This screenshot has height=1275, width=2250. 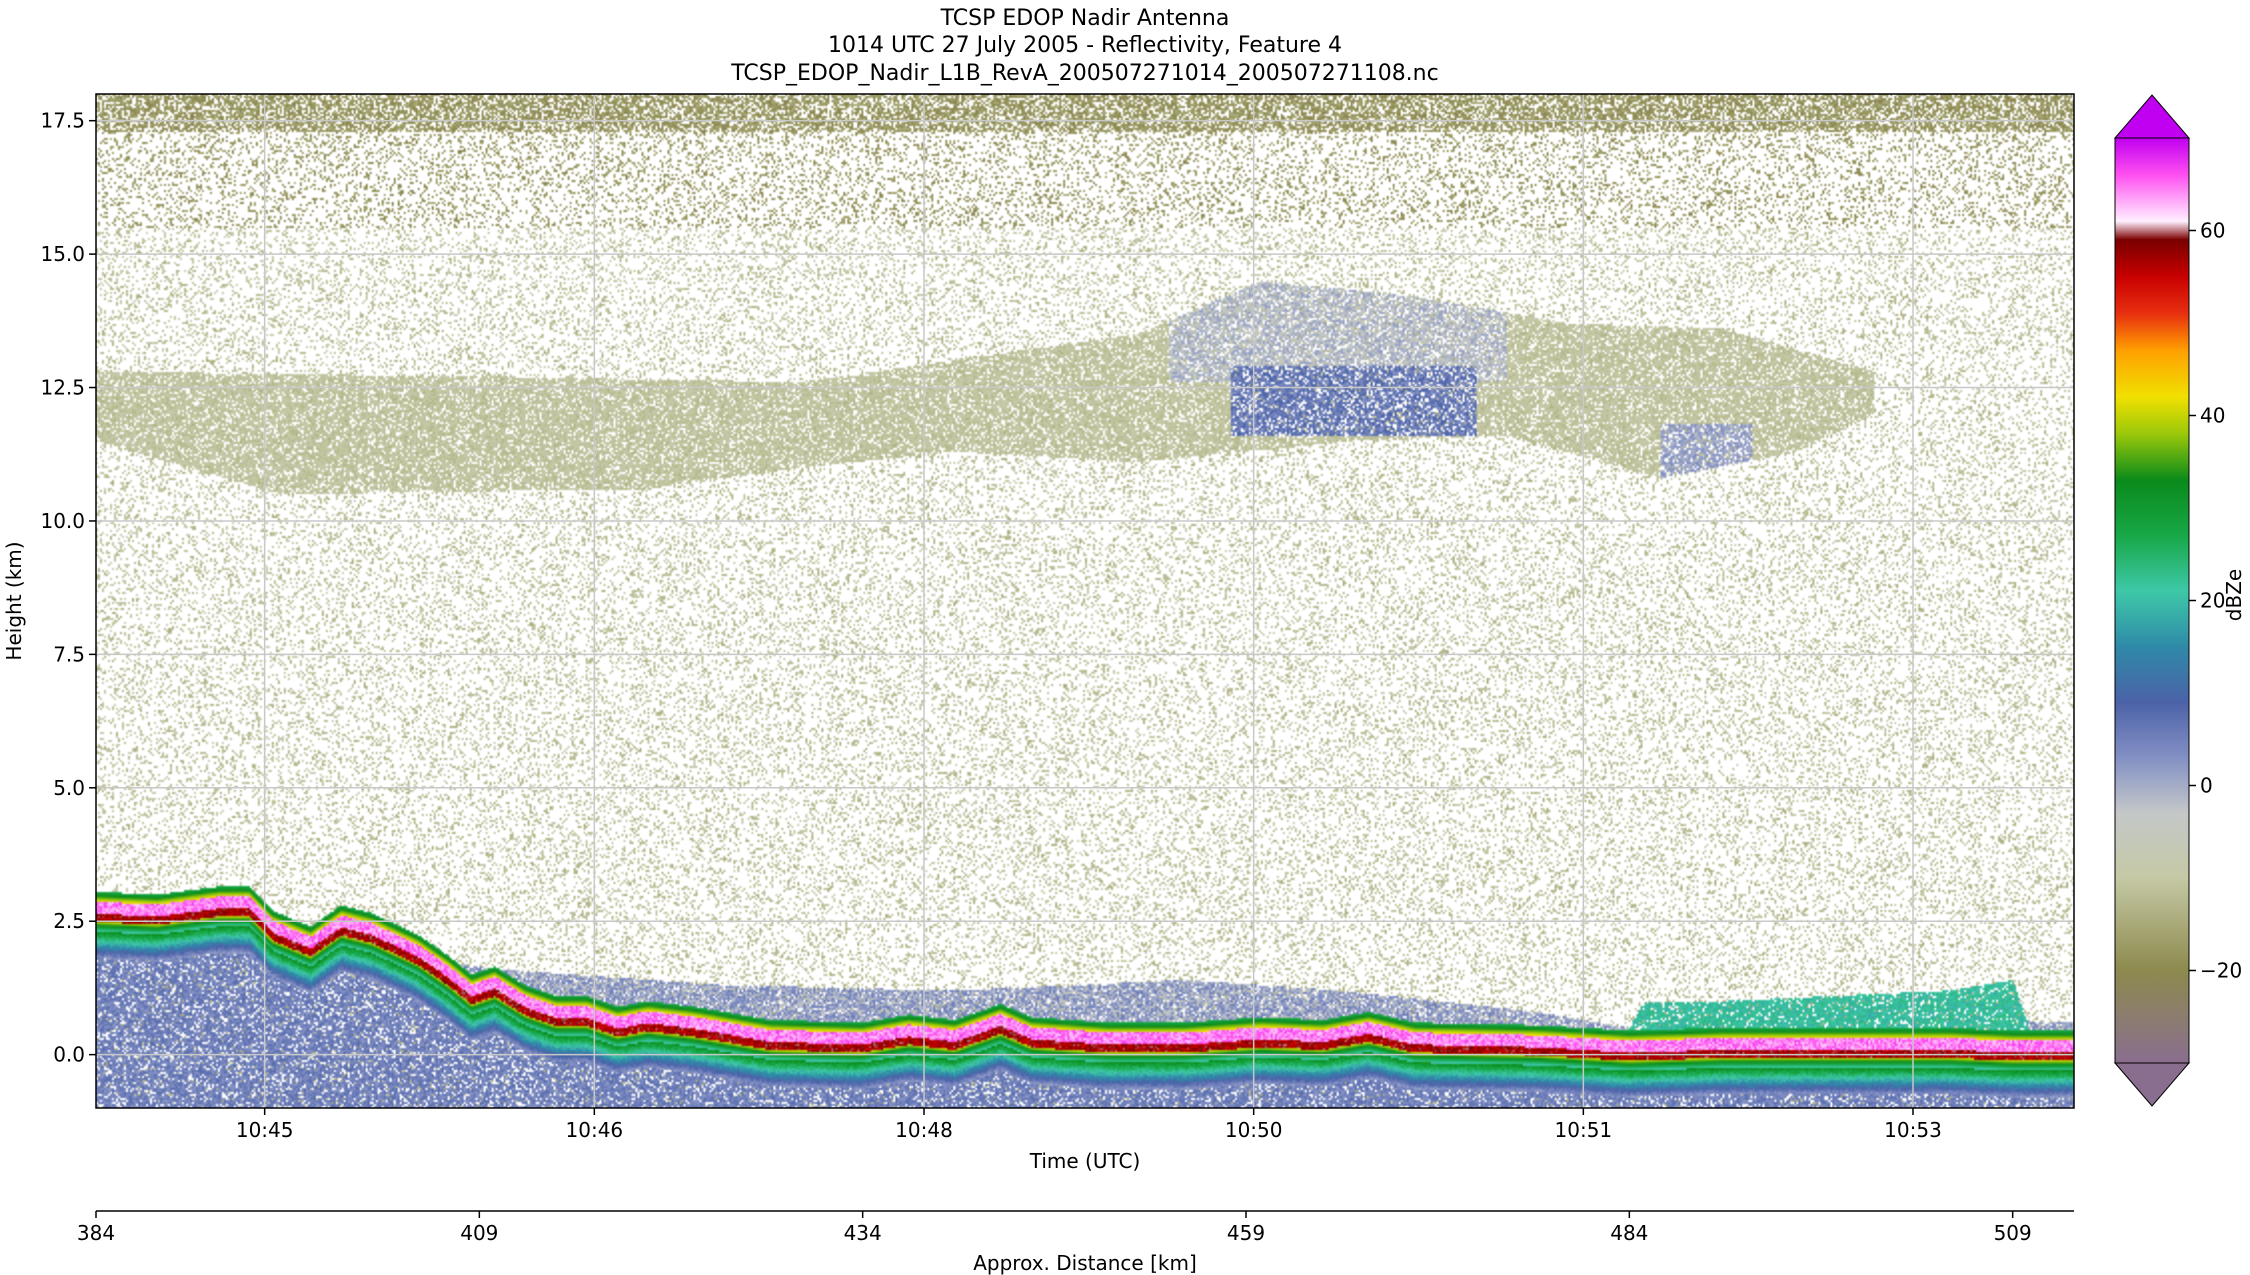 What do you see at coordinates (69, 654) in the screenshot?
I see `y-tick-label: 7.5` at bounding box center [69, 654].